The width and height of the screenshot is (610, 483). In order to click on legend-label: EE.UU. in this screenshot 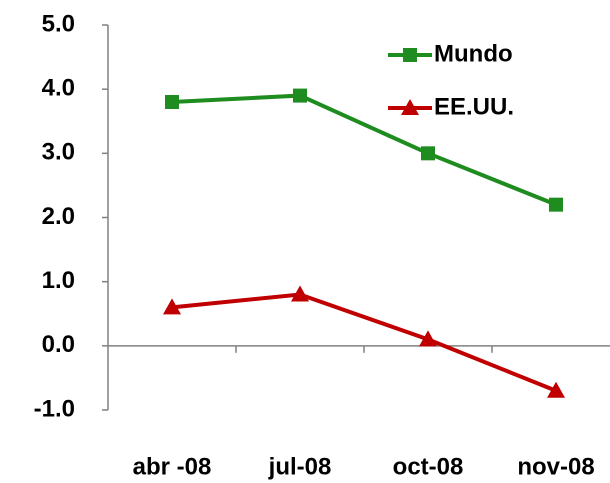, I will do `click(474, 106)`.